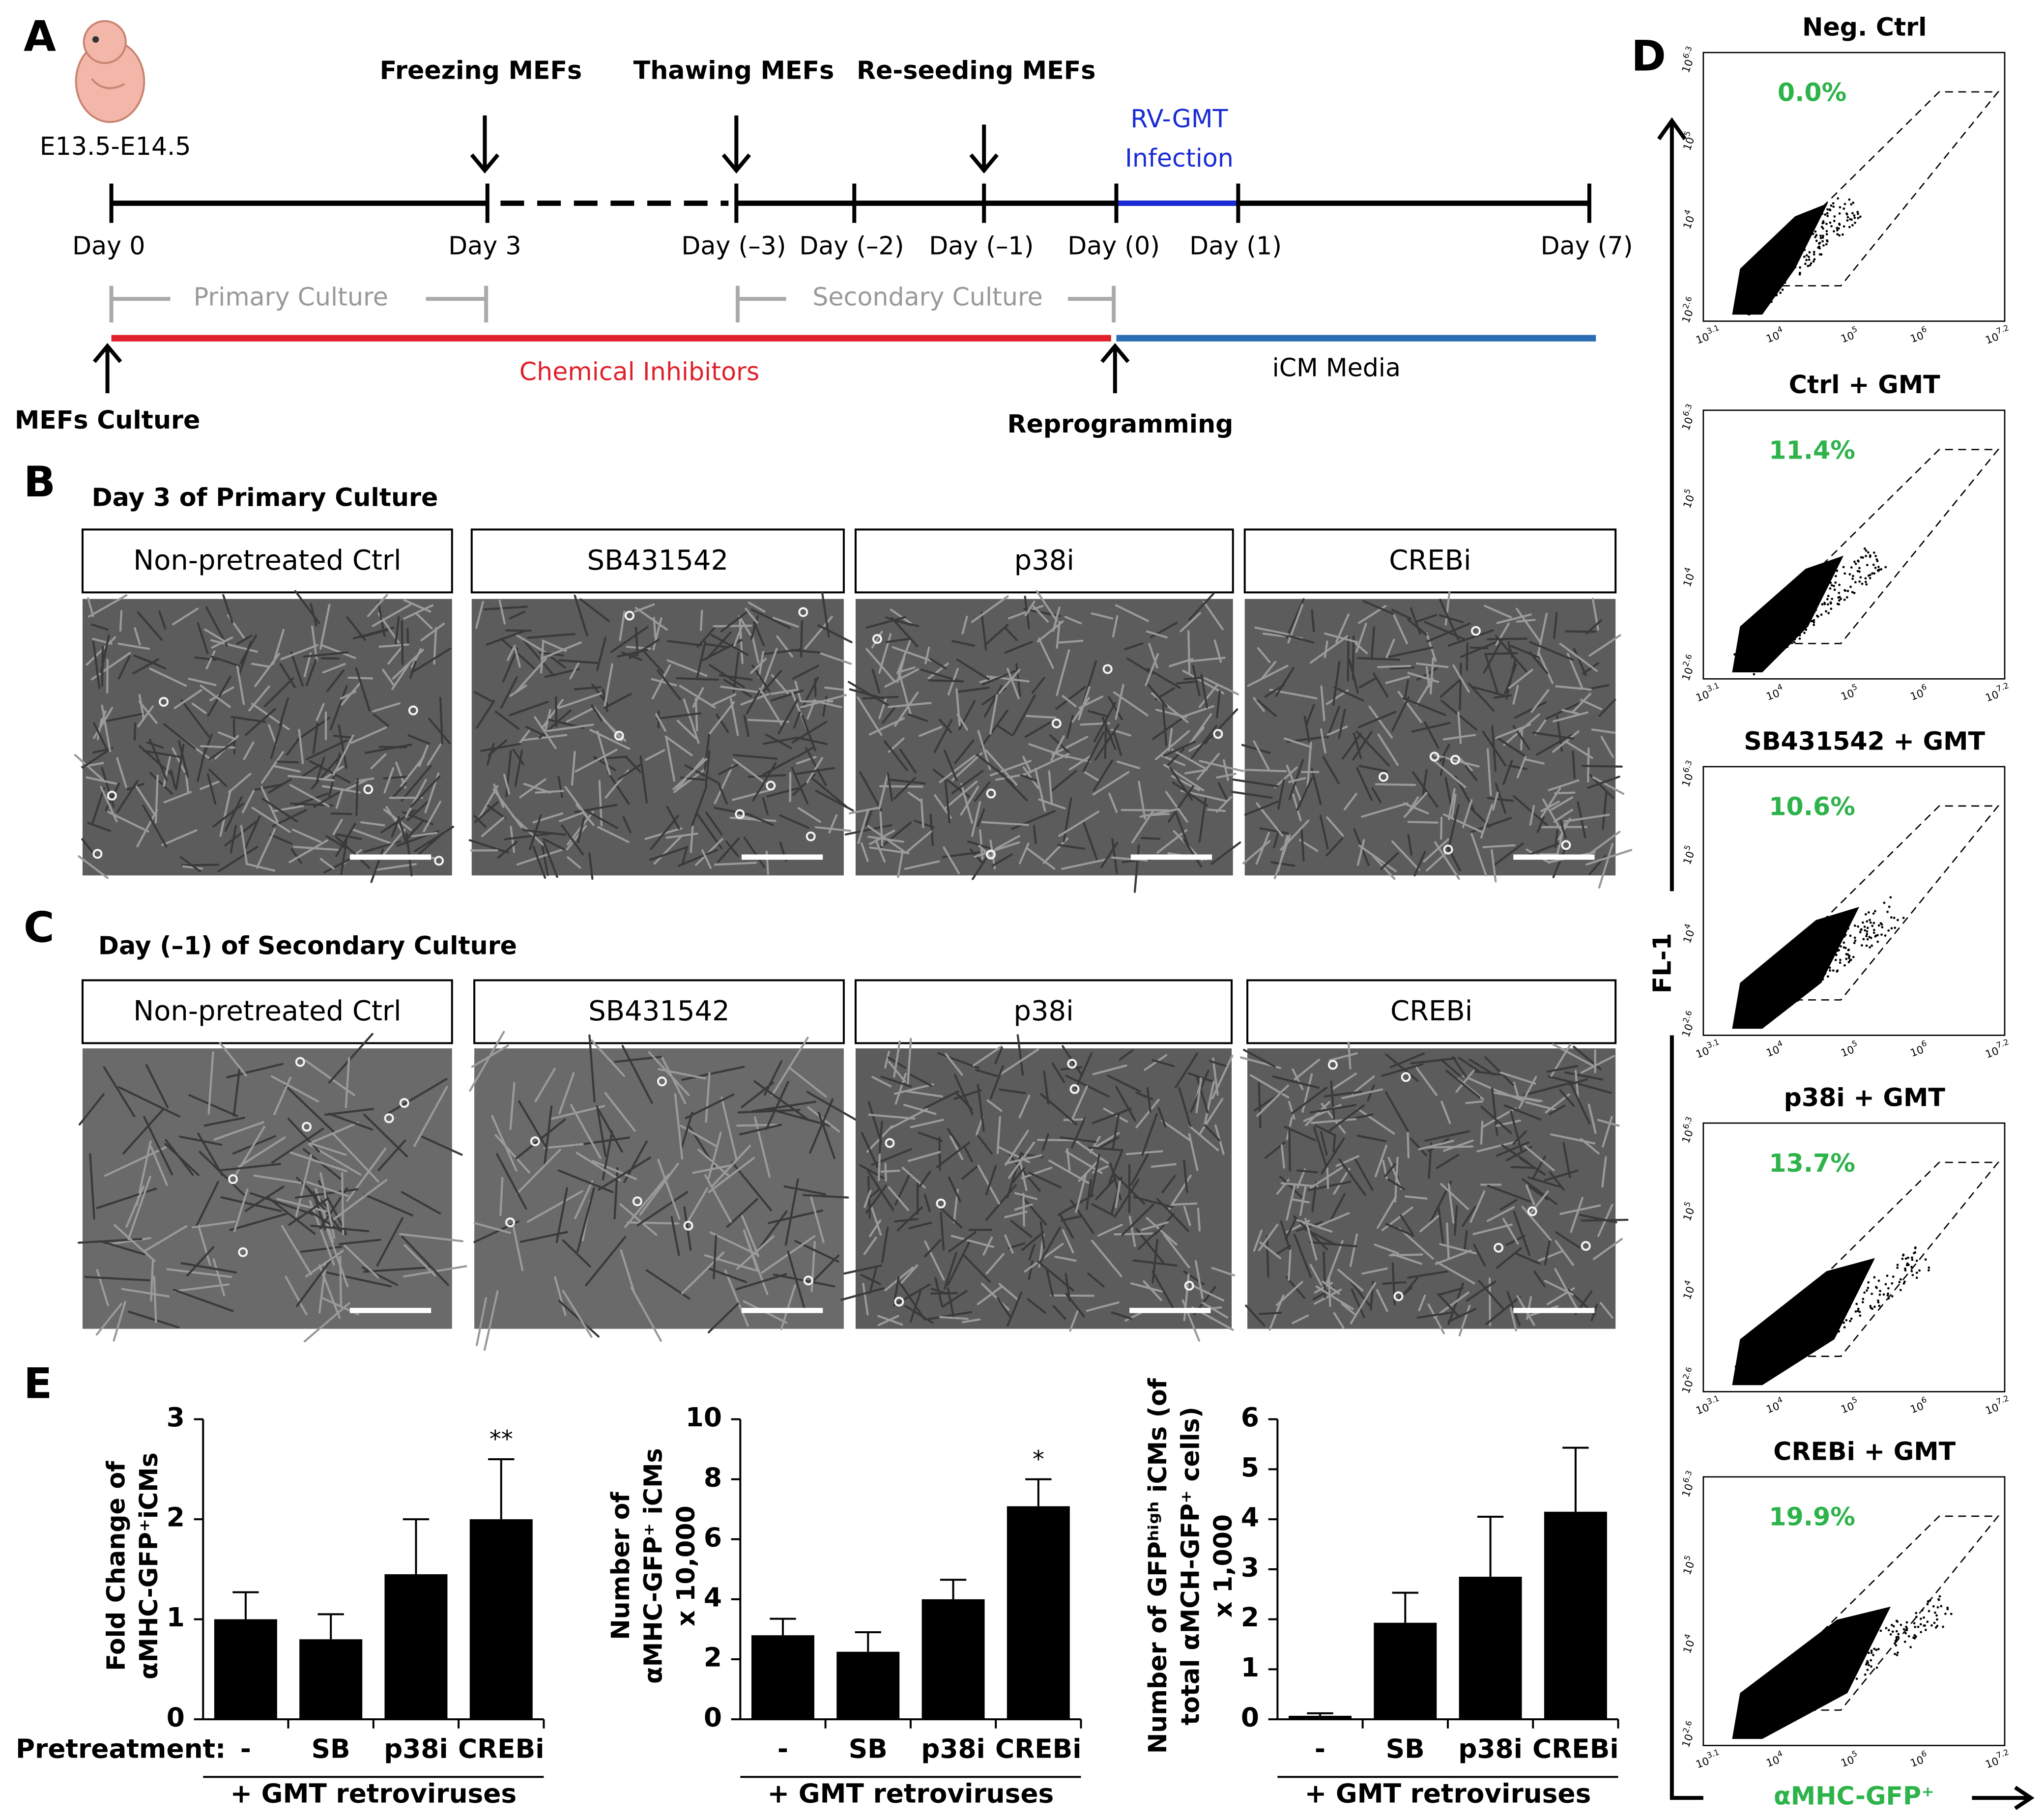 The width and height of the screenshot is (2044, 1819). I want to click on event-label: Thawing MEFs, so click(734, 70).